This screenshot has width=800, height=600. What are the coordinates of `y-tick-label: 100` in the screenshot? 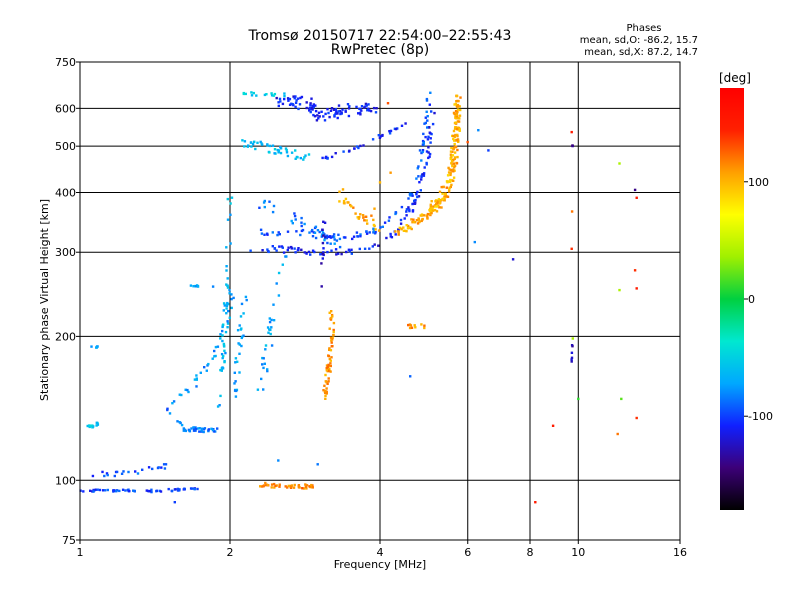 It's located at (65, 480).